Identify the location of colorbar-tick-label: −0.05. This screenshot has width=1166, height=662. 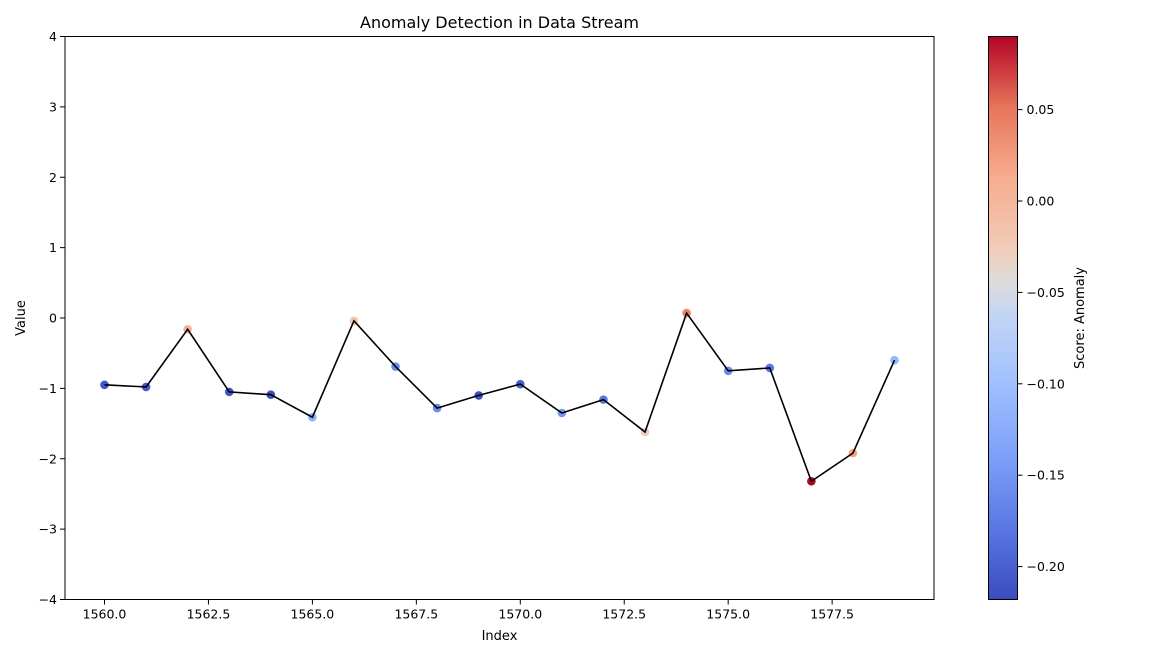
(1046, 292).